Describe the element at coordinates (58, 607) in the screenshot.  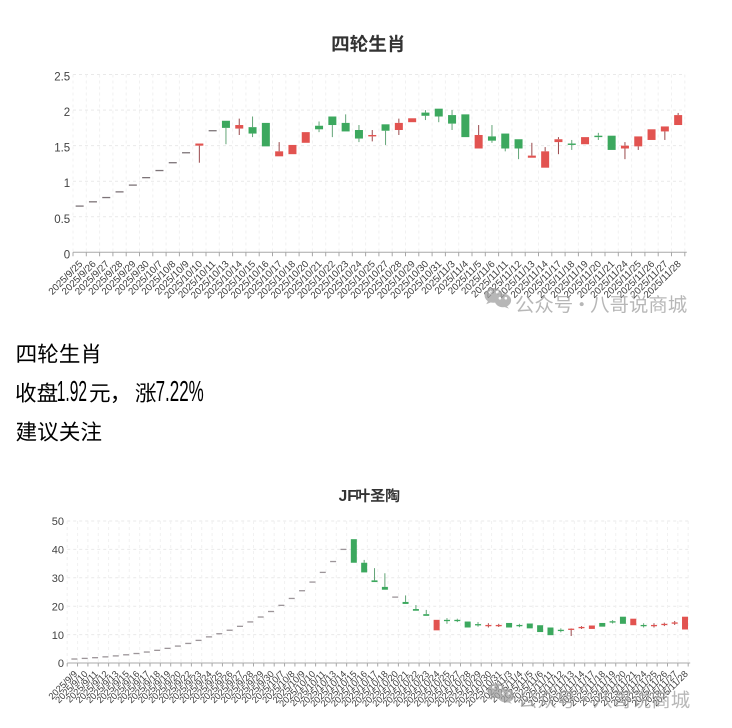
I see `svg-text: 20` at that location.